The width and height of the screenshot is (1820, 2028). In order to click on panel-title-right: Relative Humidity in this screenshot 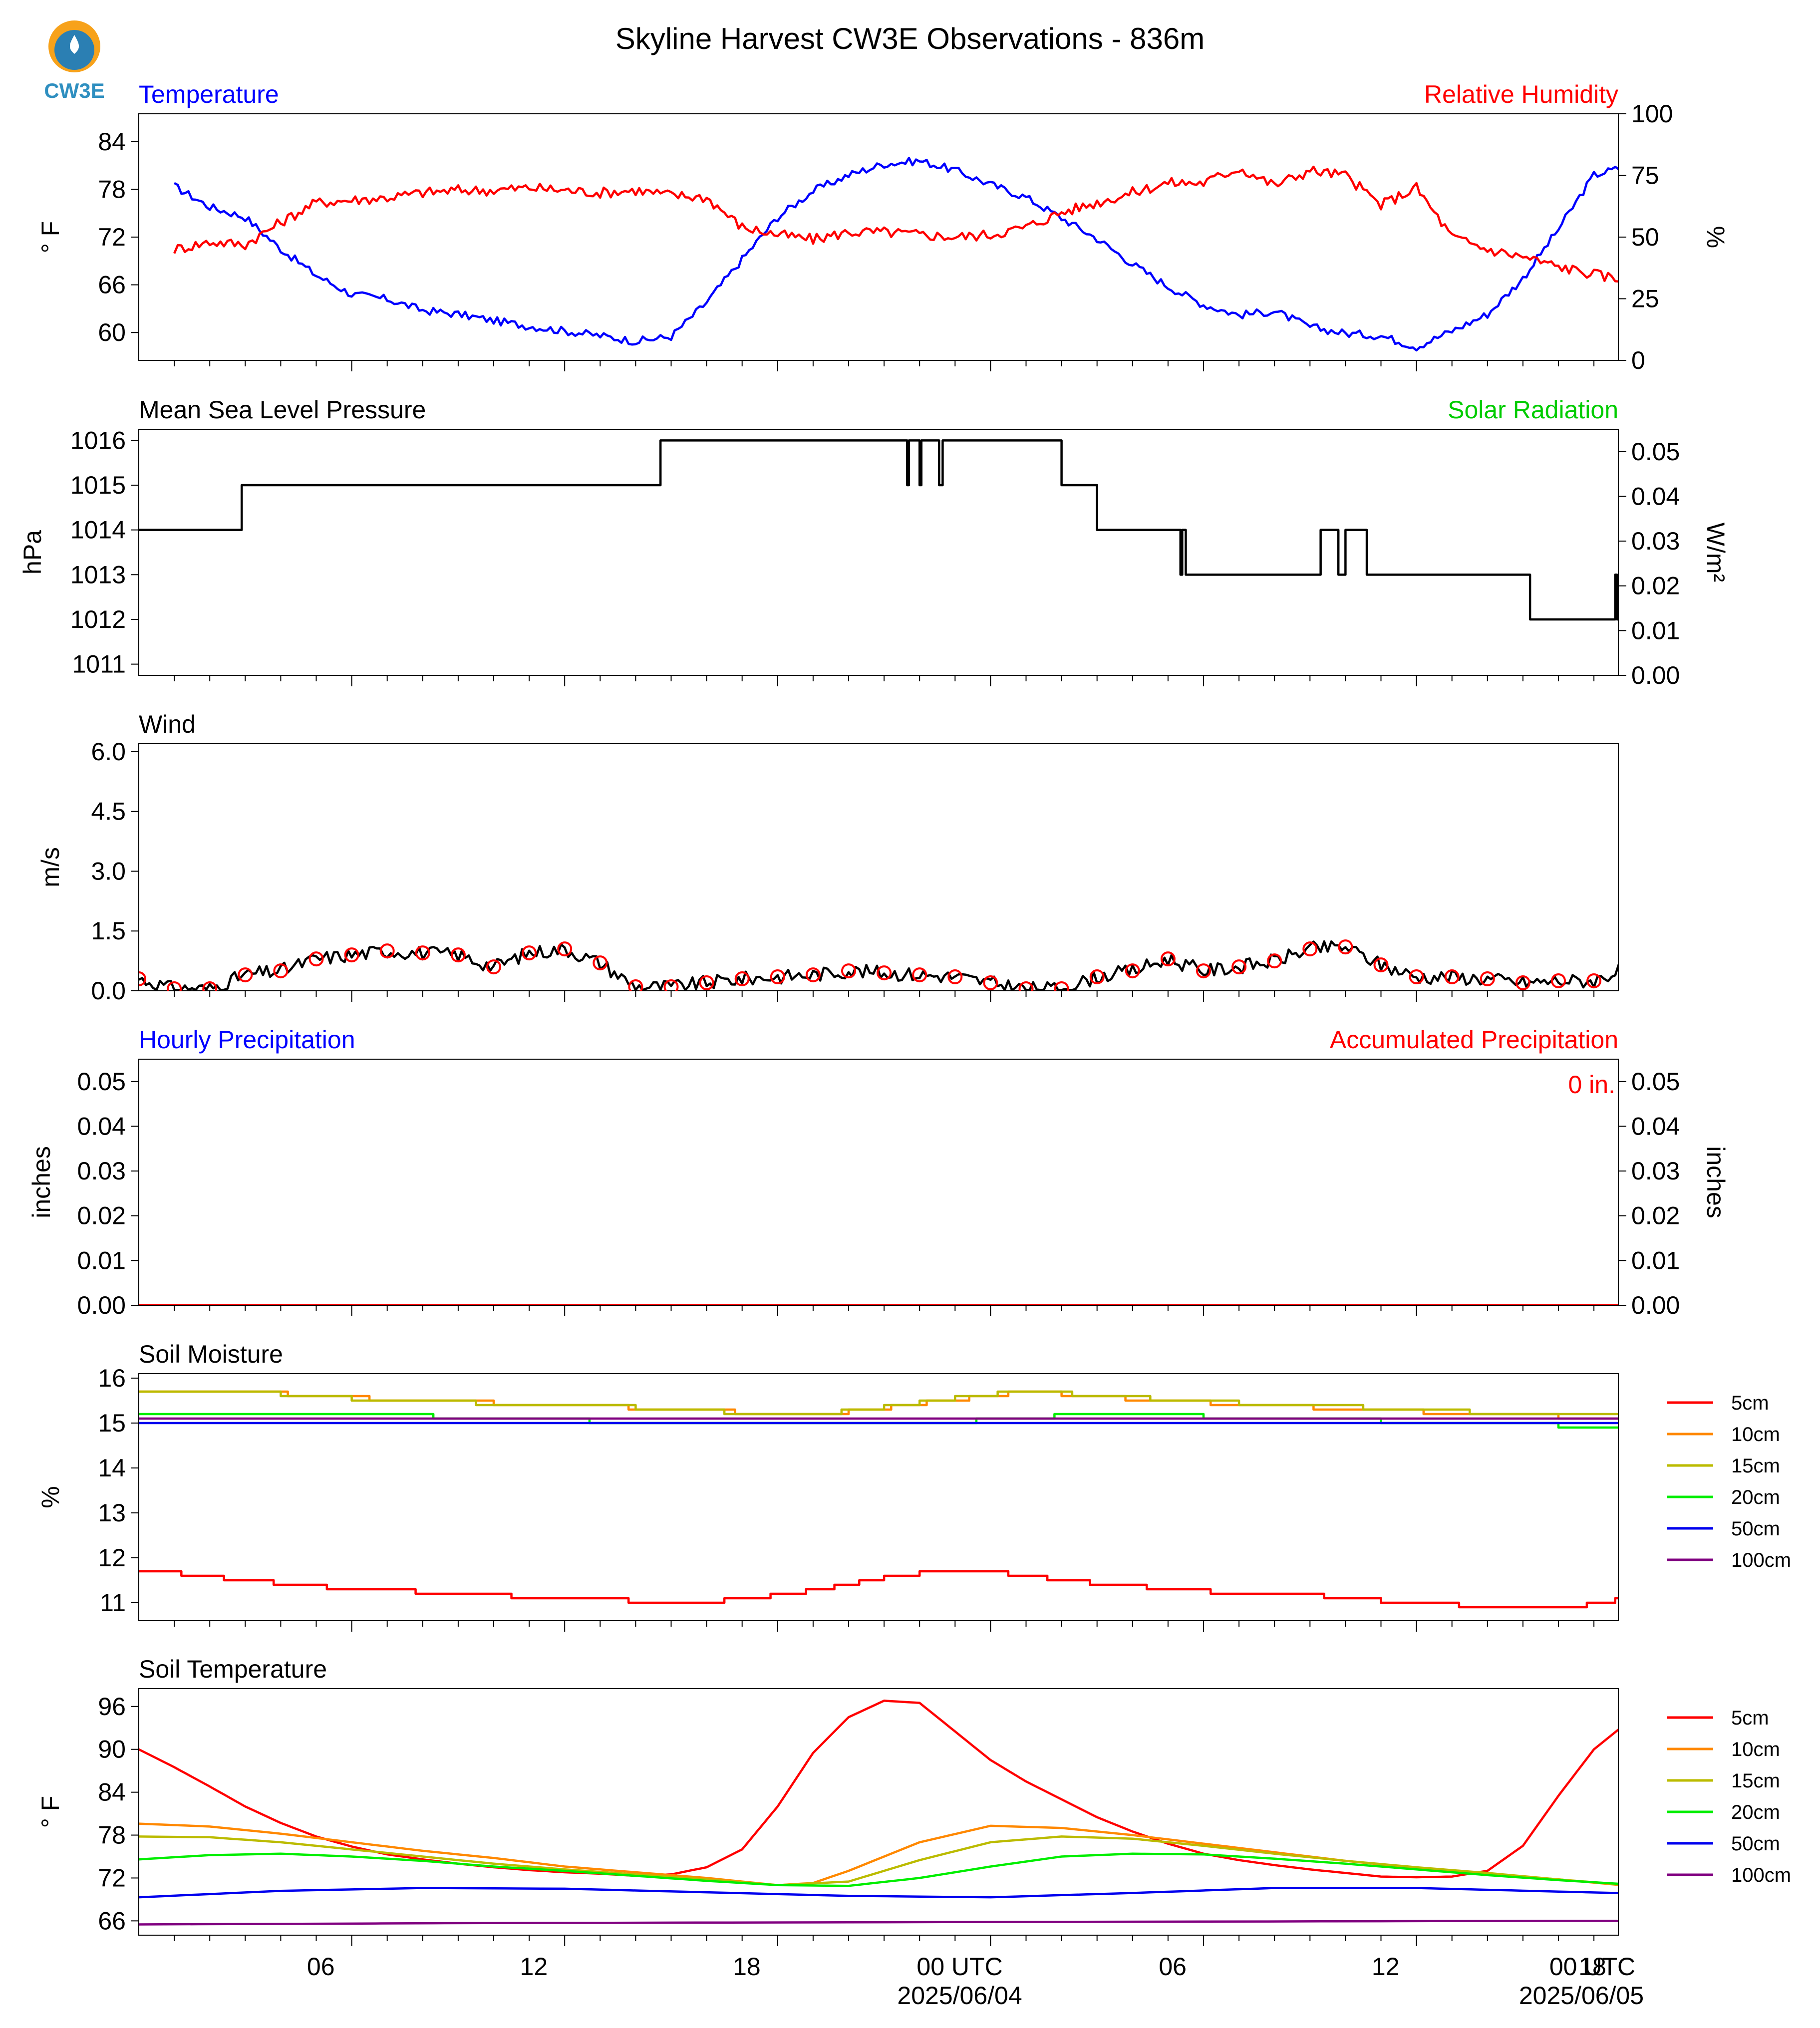, I will do `click(1521, 94)`.